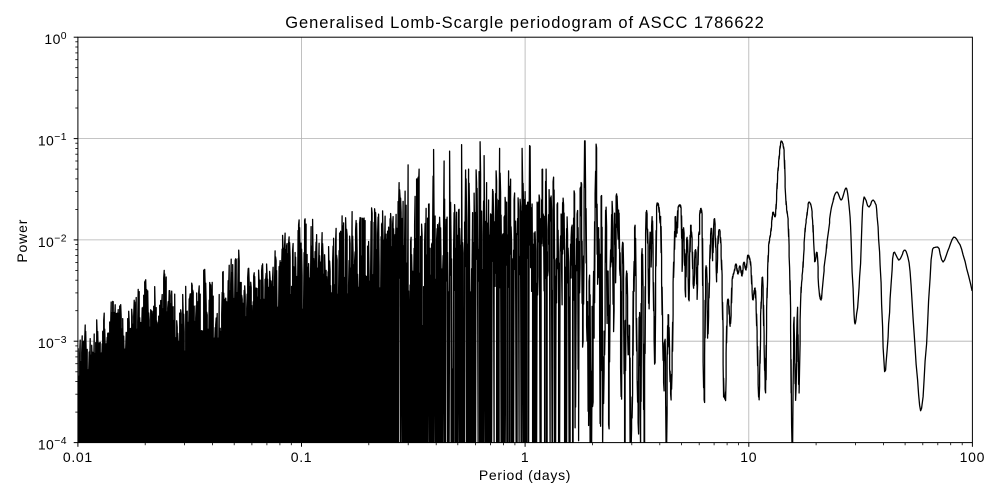 The image size is (1000, 500). I want to click on svg-text: 10, so click(748, 457).